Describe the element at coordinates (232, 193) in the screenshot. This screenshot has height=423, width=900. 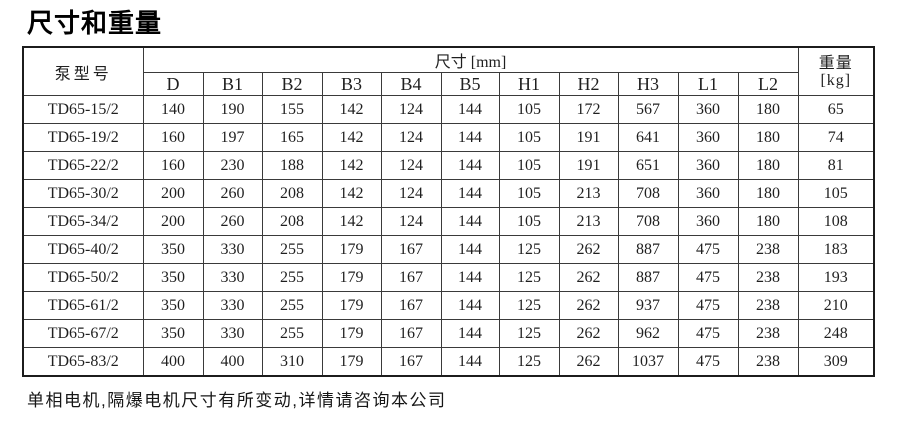
I see `dimension-cell: 260` at that location.